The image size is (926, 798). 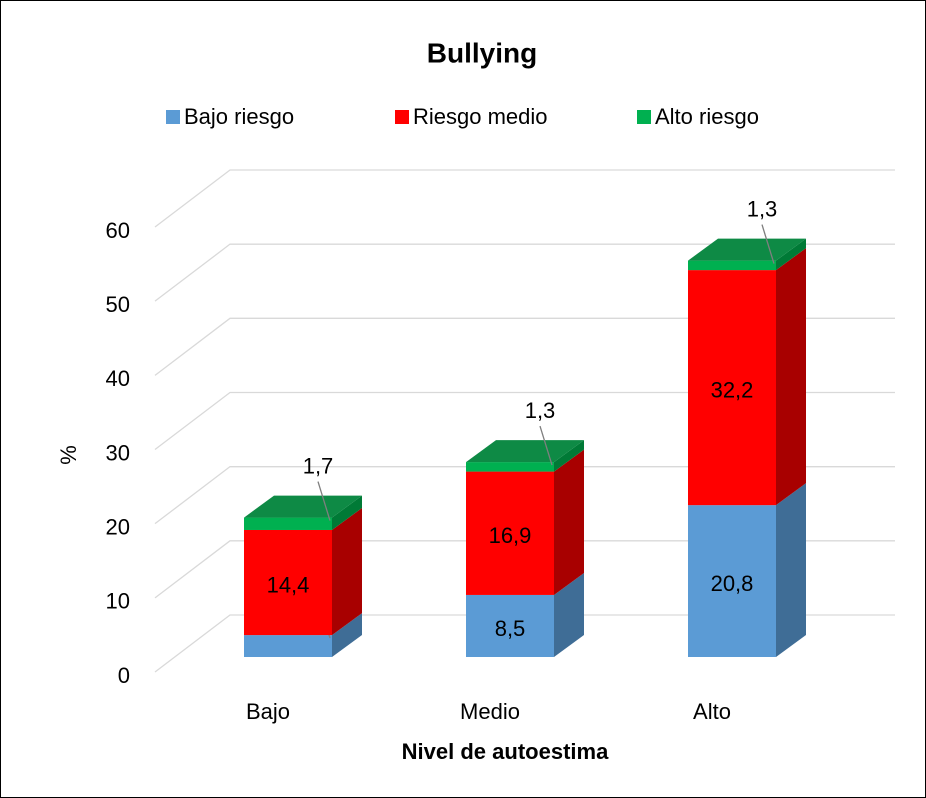 What do you see at coordinates (118, 526) in the screenshot?
I see `y-tick-label: 20` at bounding box center [118, 526].